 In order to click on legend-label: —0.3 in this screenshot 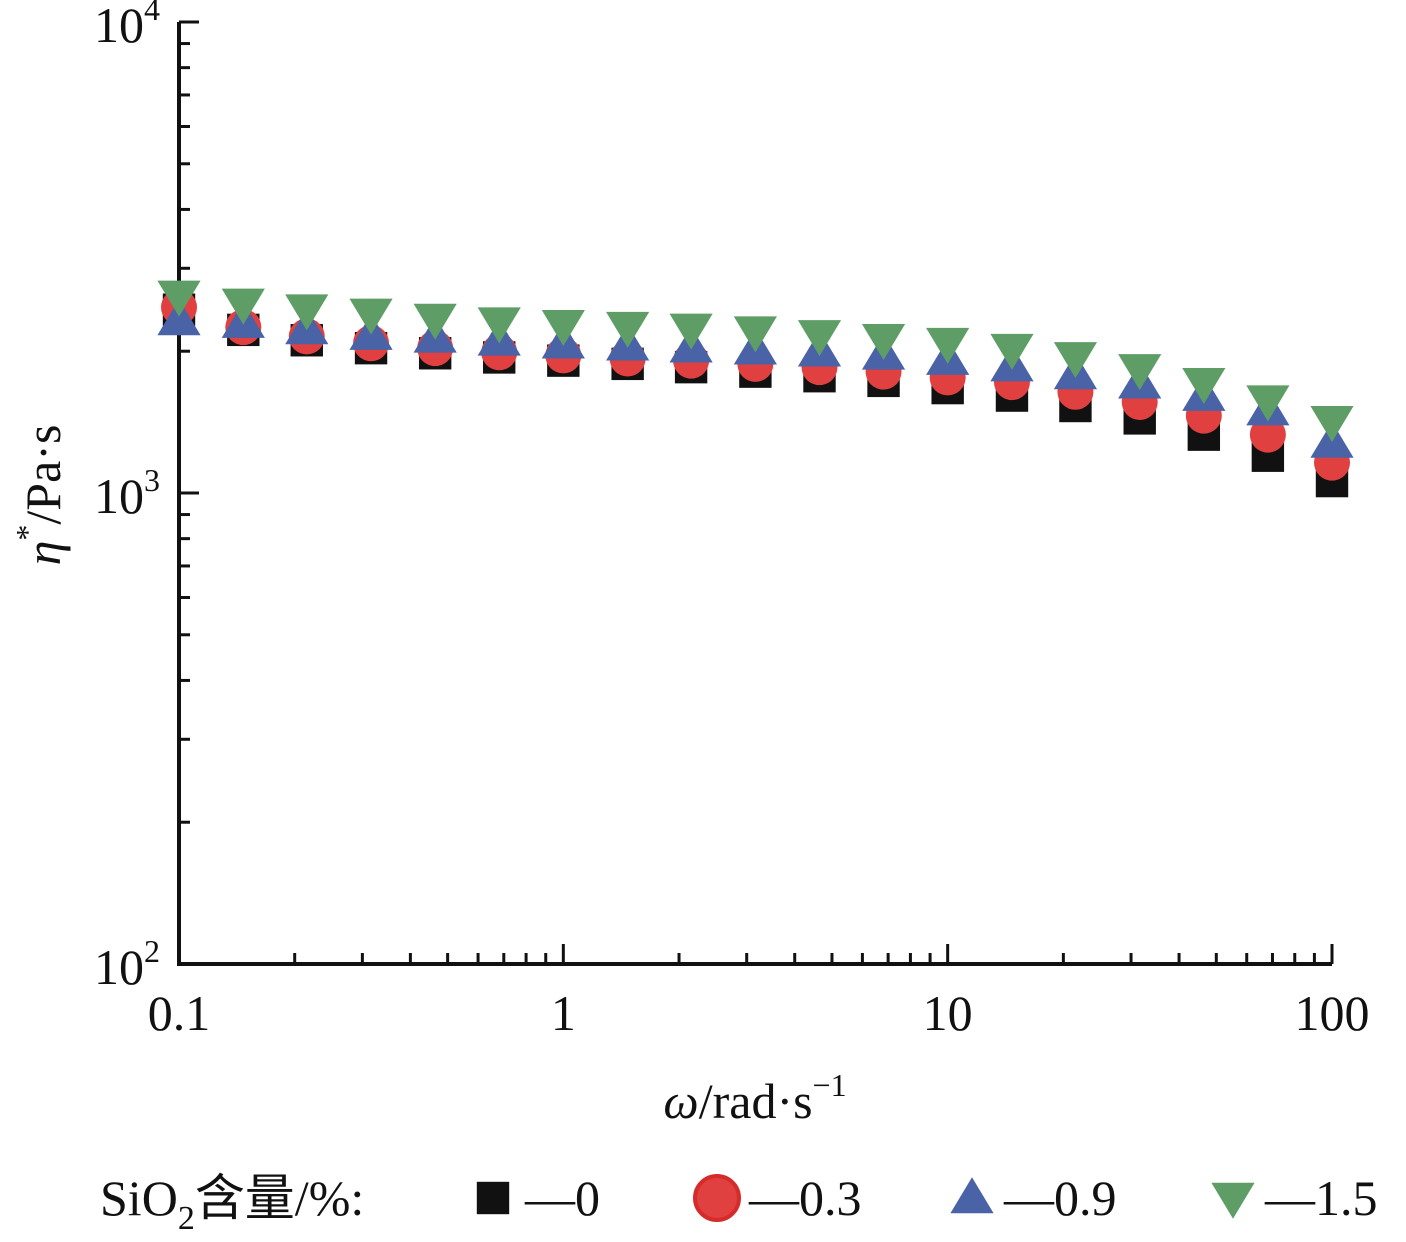, I will do `click(805, 1198)`.